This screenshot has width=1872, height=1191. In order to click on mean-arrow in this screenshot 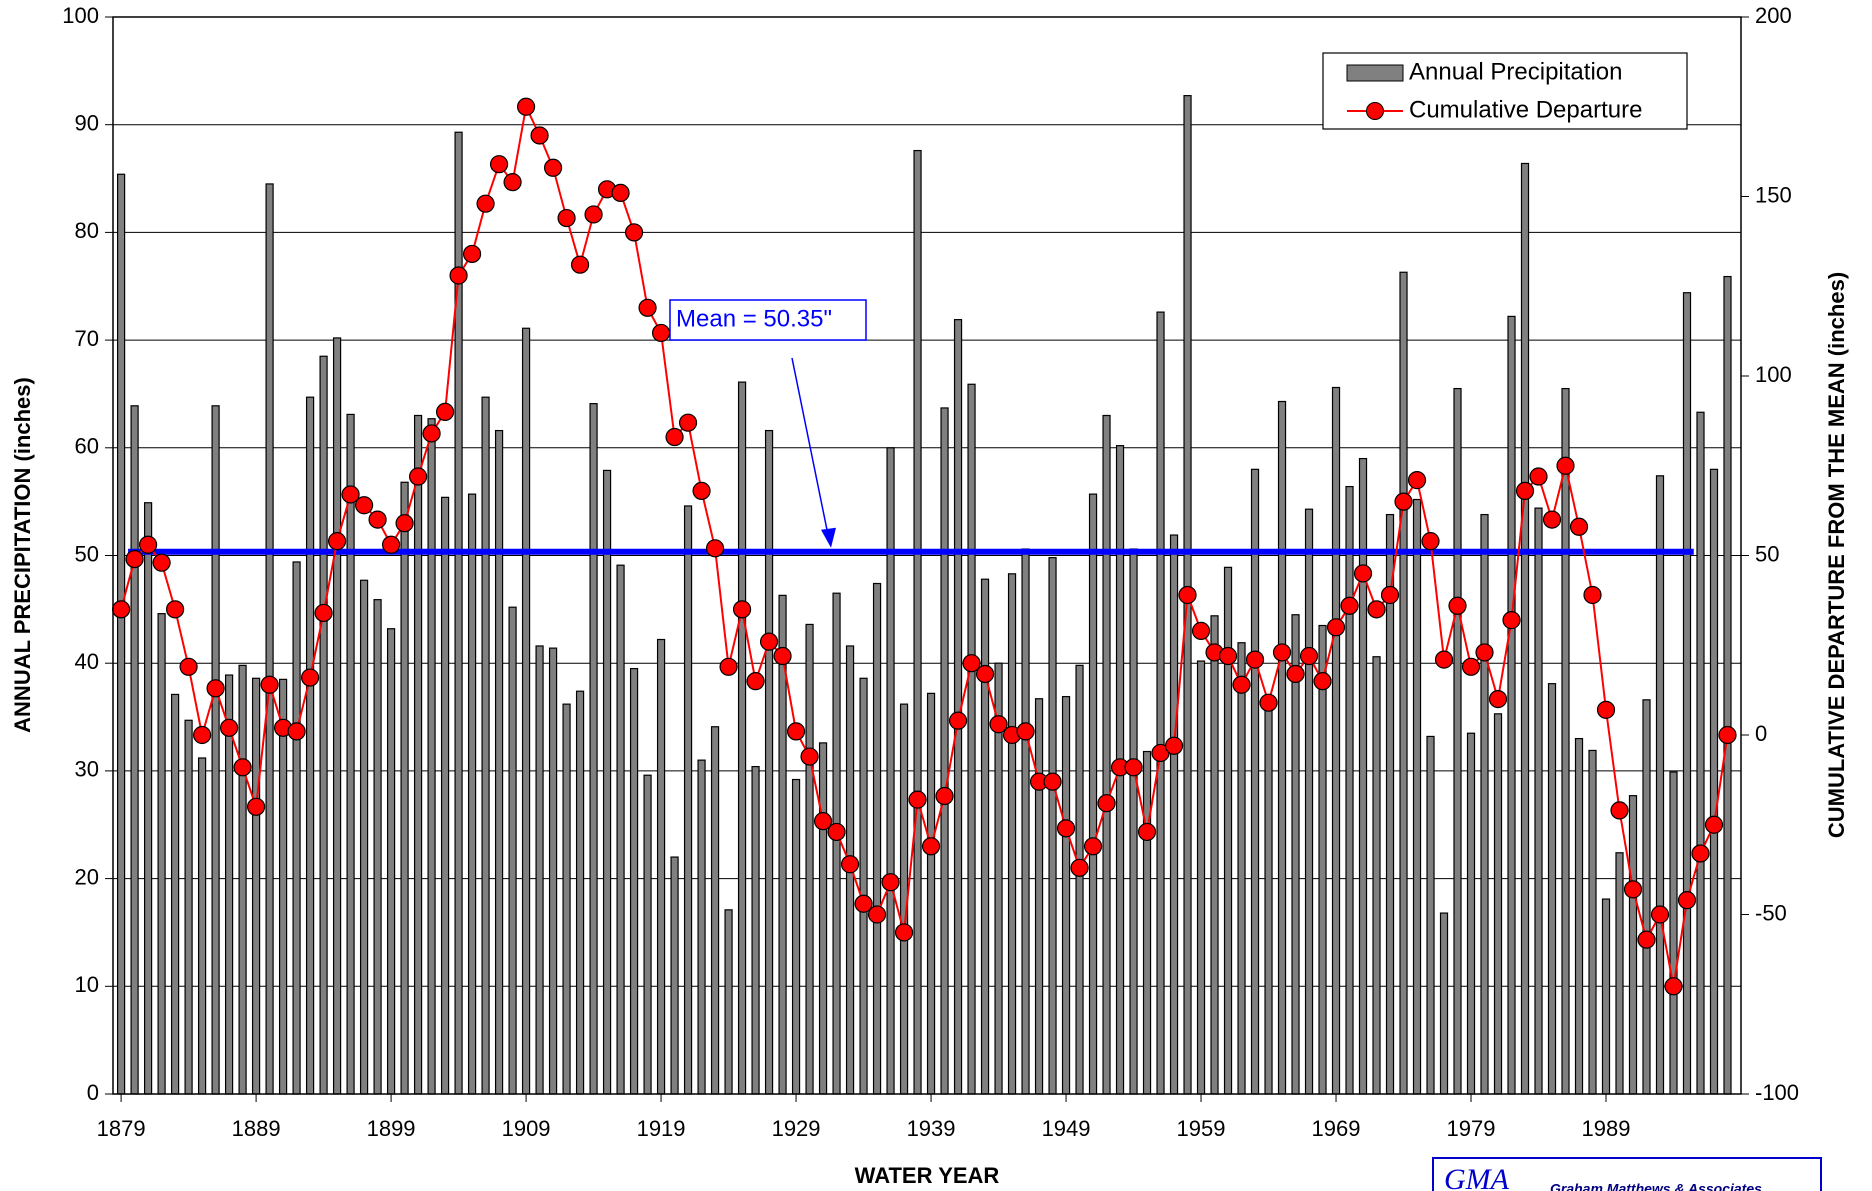, I will do `click(810, 448)`.